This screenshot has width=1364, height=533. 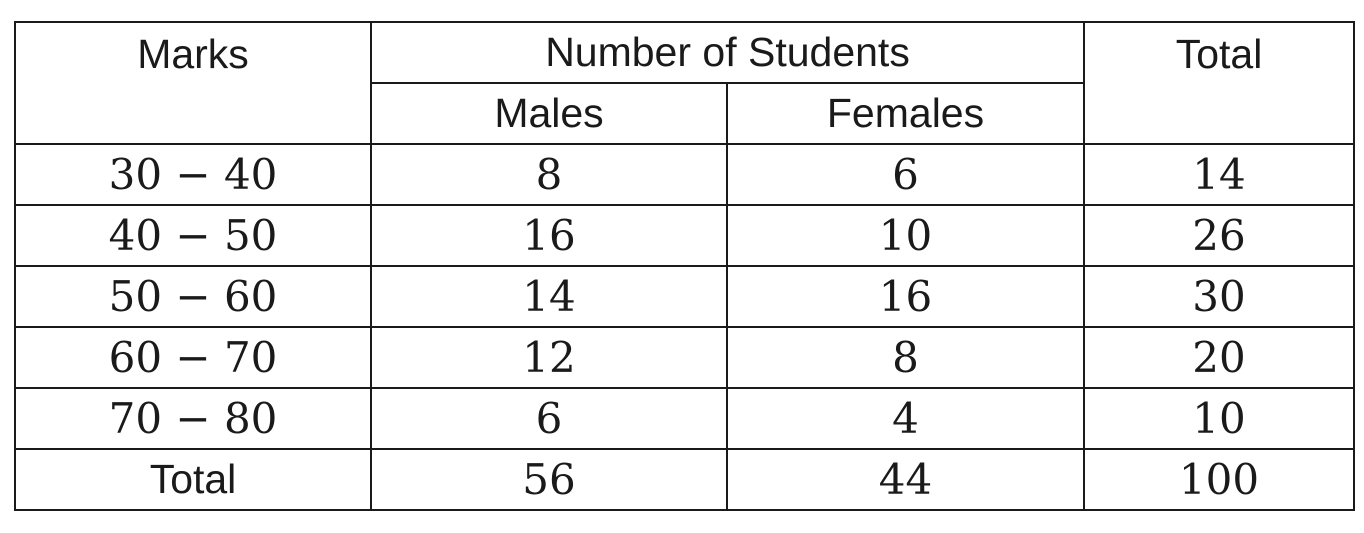 I want to click on header-males: Males, so click(x=549, y=113).